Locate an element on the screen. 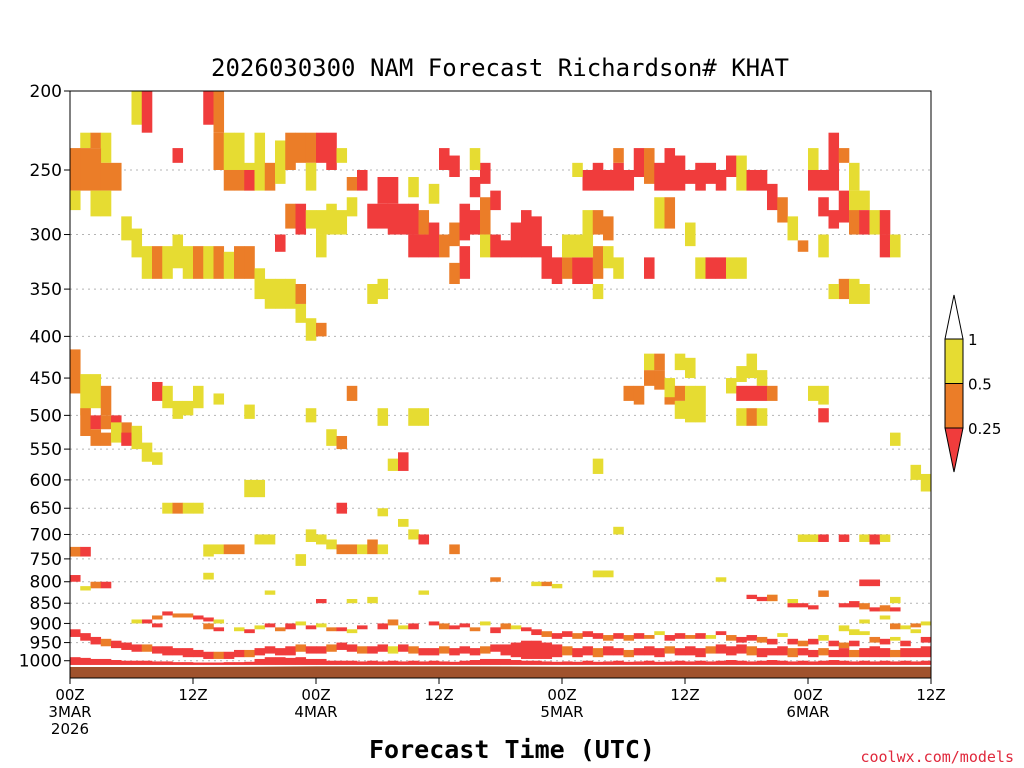 This screenshot has height=768, width=1024. y-tick-label: 500 is located at coordinates (46, 416).